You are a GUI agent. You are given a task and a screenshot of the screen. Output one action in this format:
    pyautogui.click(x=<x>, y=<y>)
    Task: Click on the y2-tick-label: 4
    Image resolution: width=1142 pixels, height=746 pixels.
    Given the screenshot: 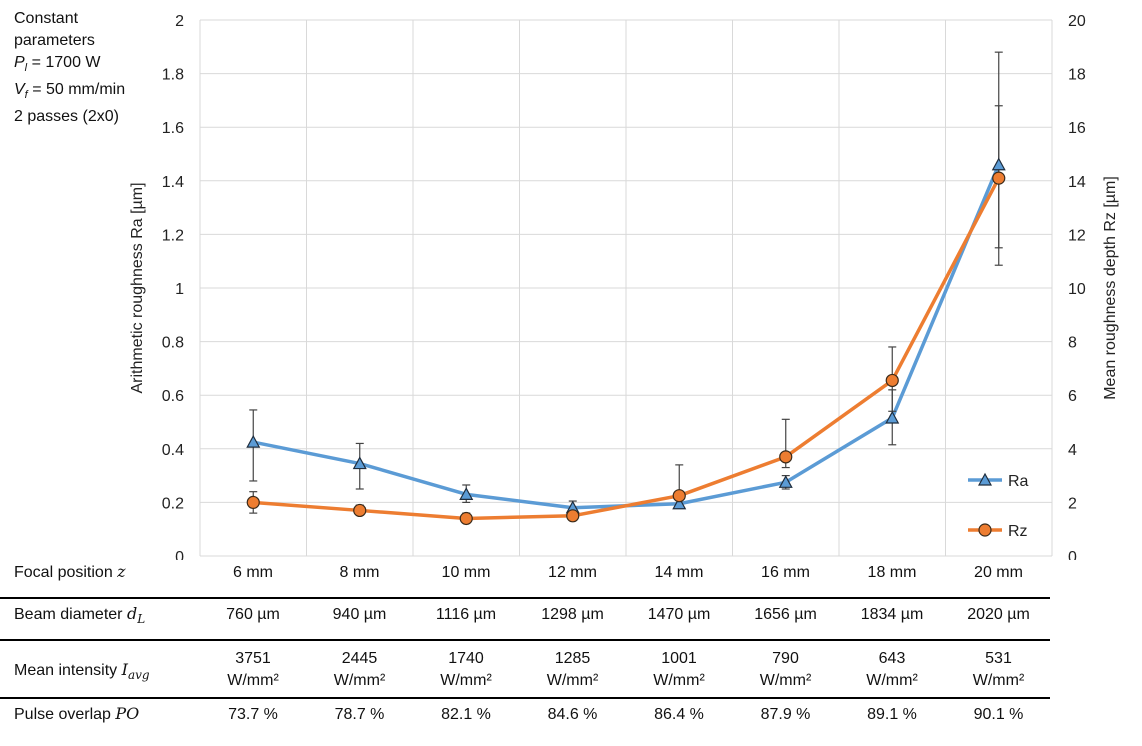 What is the action you would take?
    pyautogui.click(x=1072, y=450)
    